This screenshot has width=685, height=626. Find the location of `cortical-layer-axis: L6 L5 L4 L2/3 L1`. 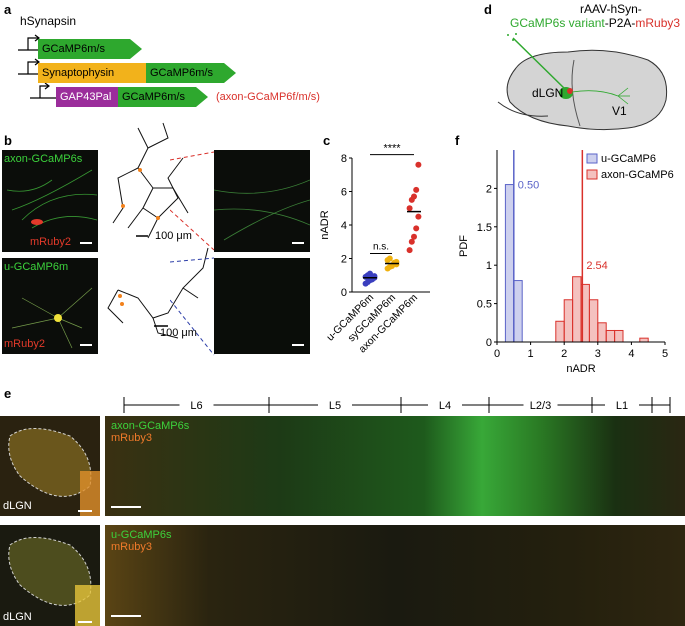

cortical-layer-axis: L6 L5 L4 L2/3 L1 is located at coordinates (397, 405).